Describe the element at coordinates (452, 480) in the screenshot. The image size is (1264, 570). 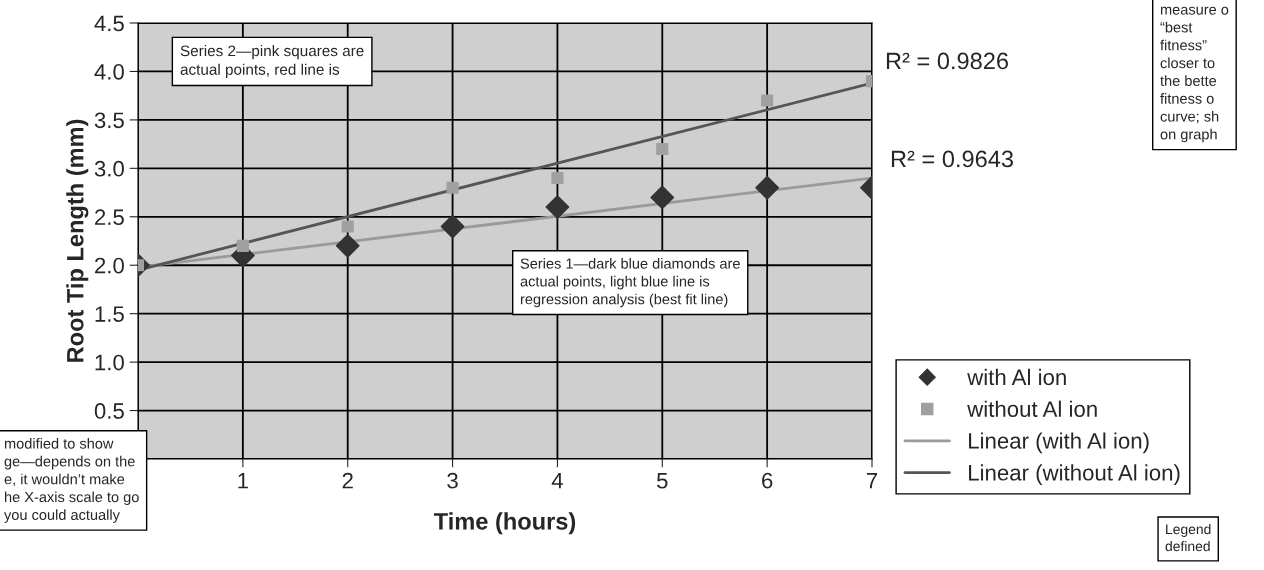
I see `x-tick-label: 3` at that location.